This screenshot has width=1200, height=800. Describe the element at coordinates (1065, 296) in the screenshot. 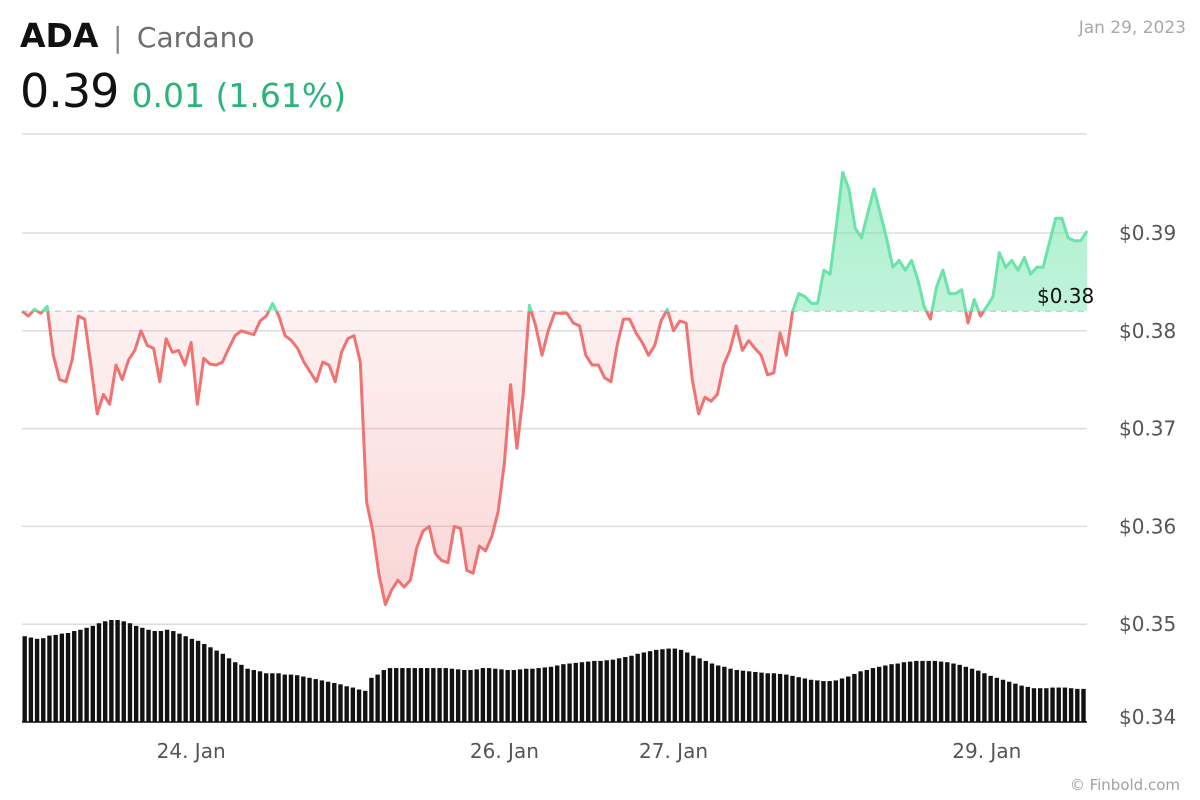

I see `reference-label: $0.38` at that location.